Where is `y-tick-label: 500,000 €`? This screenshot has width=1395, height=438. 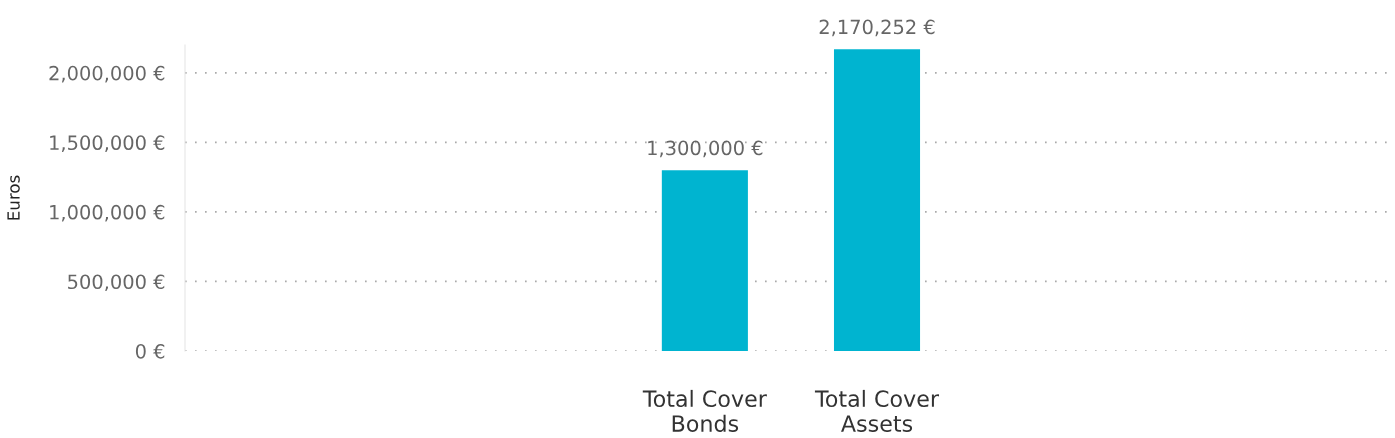 y-tick-label: 500,000 € is located at coordinates (116, 283).